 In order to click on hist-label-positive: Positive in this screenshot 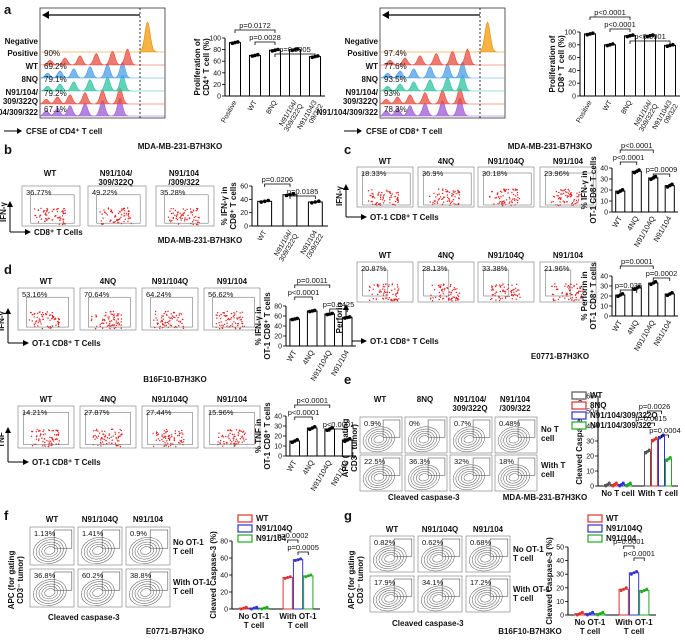, I will do `click(22, 53)`.